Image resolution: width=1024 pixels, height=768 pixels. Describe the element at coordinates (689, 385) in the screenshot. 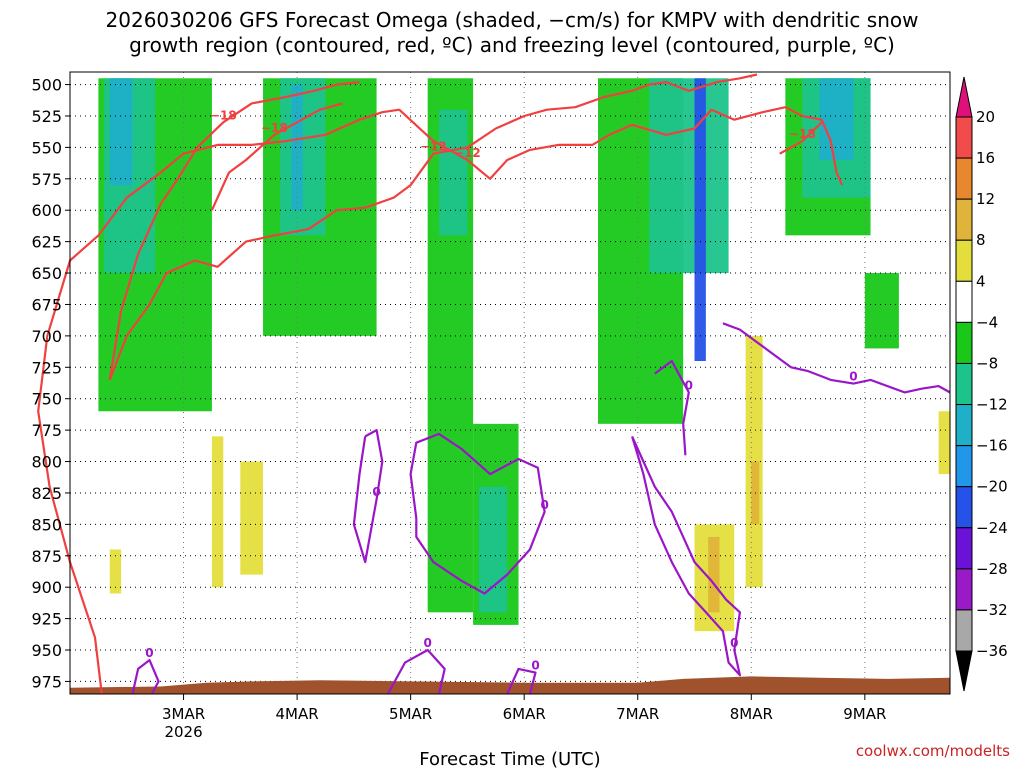

I see `freezing-contour-label-3: 0` at that location.